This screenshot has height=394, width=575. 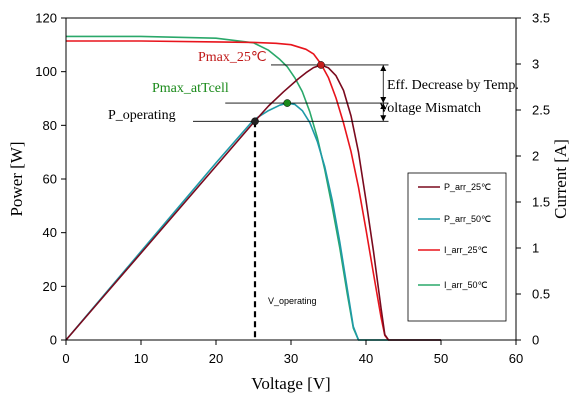 I want to click on x-tick-label: 20, so click(x=216, y=358).